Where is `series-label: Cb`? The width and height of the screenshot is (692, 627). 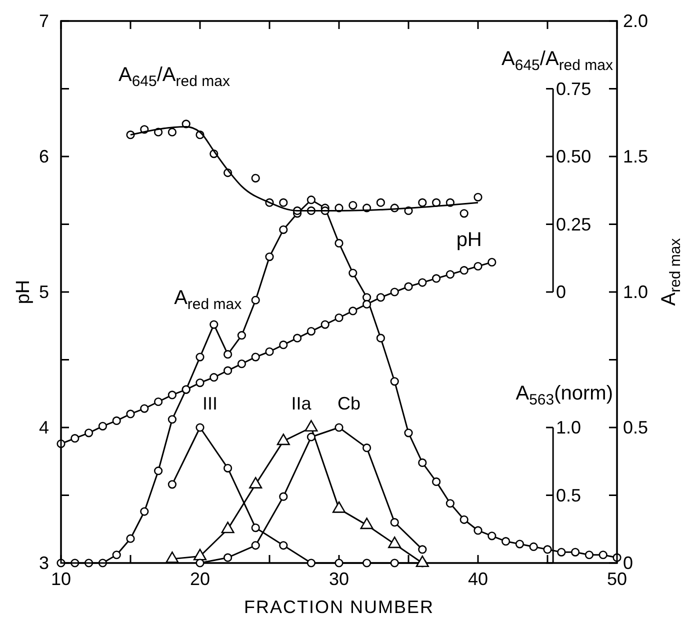
series-label: Cb is located at coordinates (349, 404).